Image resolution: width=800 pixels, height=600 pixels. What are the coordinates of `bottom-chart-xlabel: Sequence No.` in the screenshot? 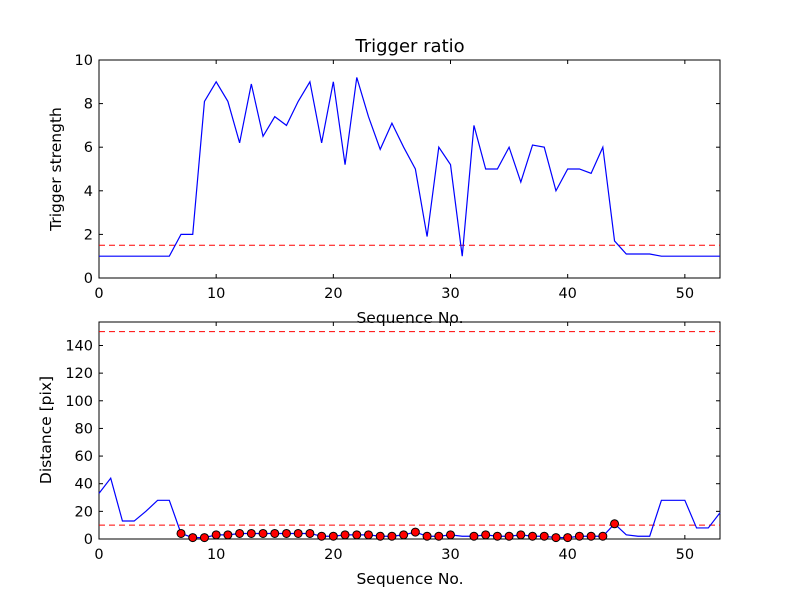 It's located at (409, 579).